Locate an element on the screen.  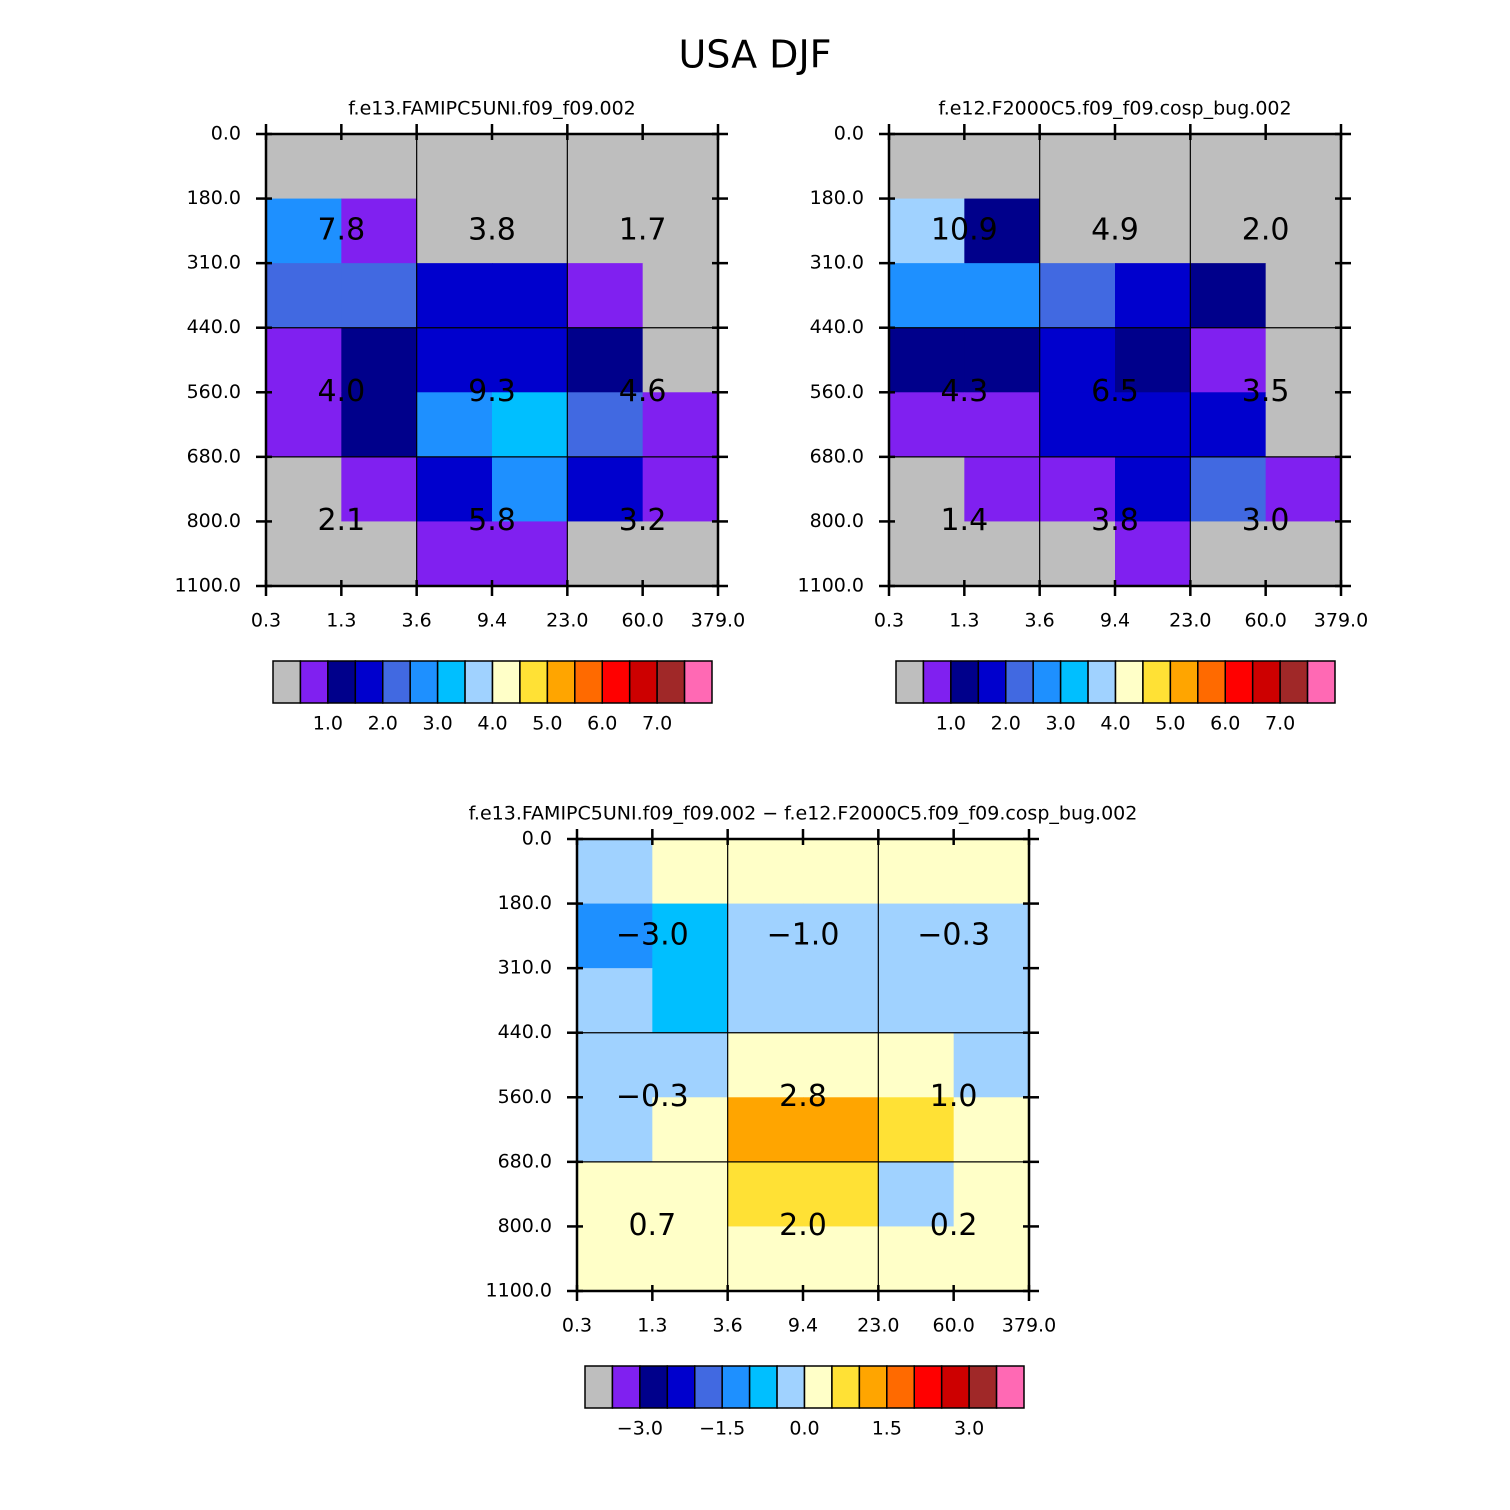
cell-annotation: −1.0 is located at coordinates (803, 934).